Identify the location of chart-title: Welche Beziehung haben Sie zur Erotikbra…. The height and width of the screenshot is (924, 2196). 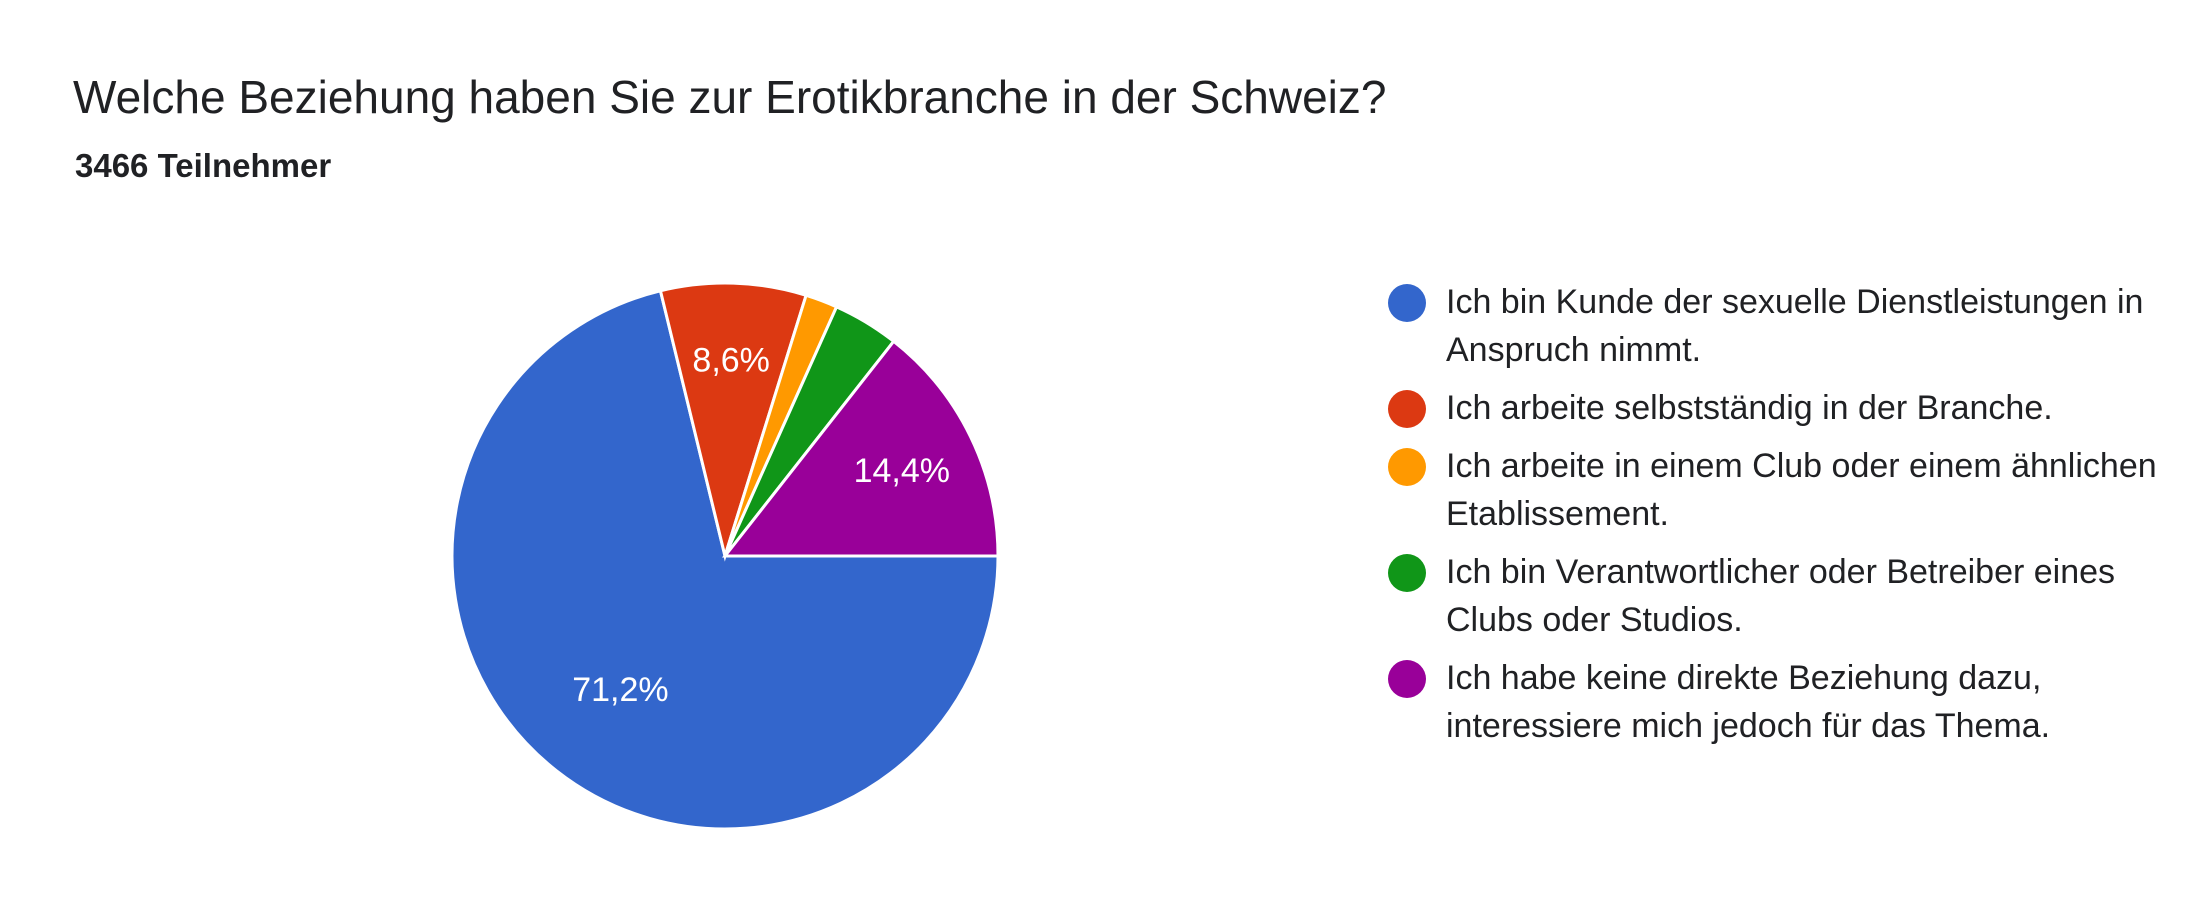
(730, 97).